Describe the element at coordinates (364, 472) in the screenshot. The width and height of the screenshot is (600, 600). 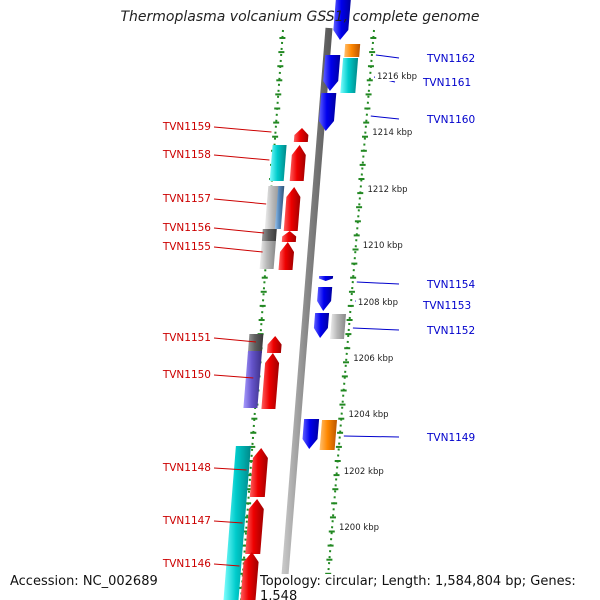
I see `kbp-label: 1202 kbp` at that location.